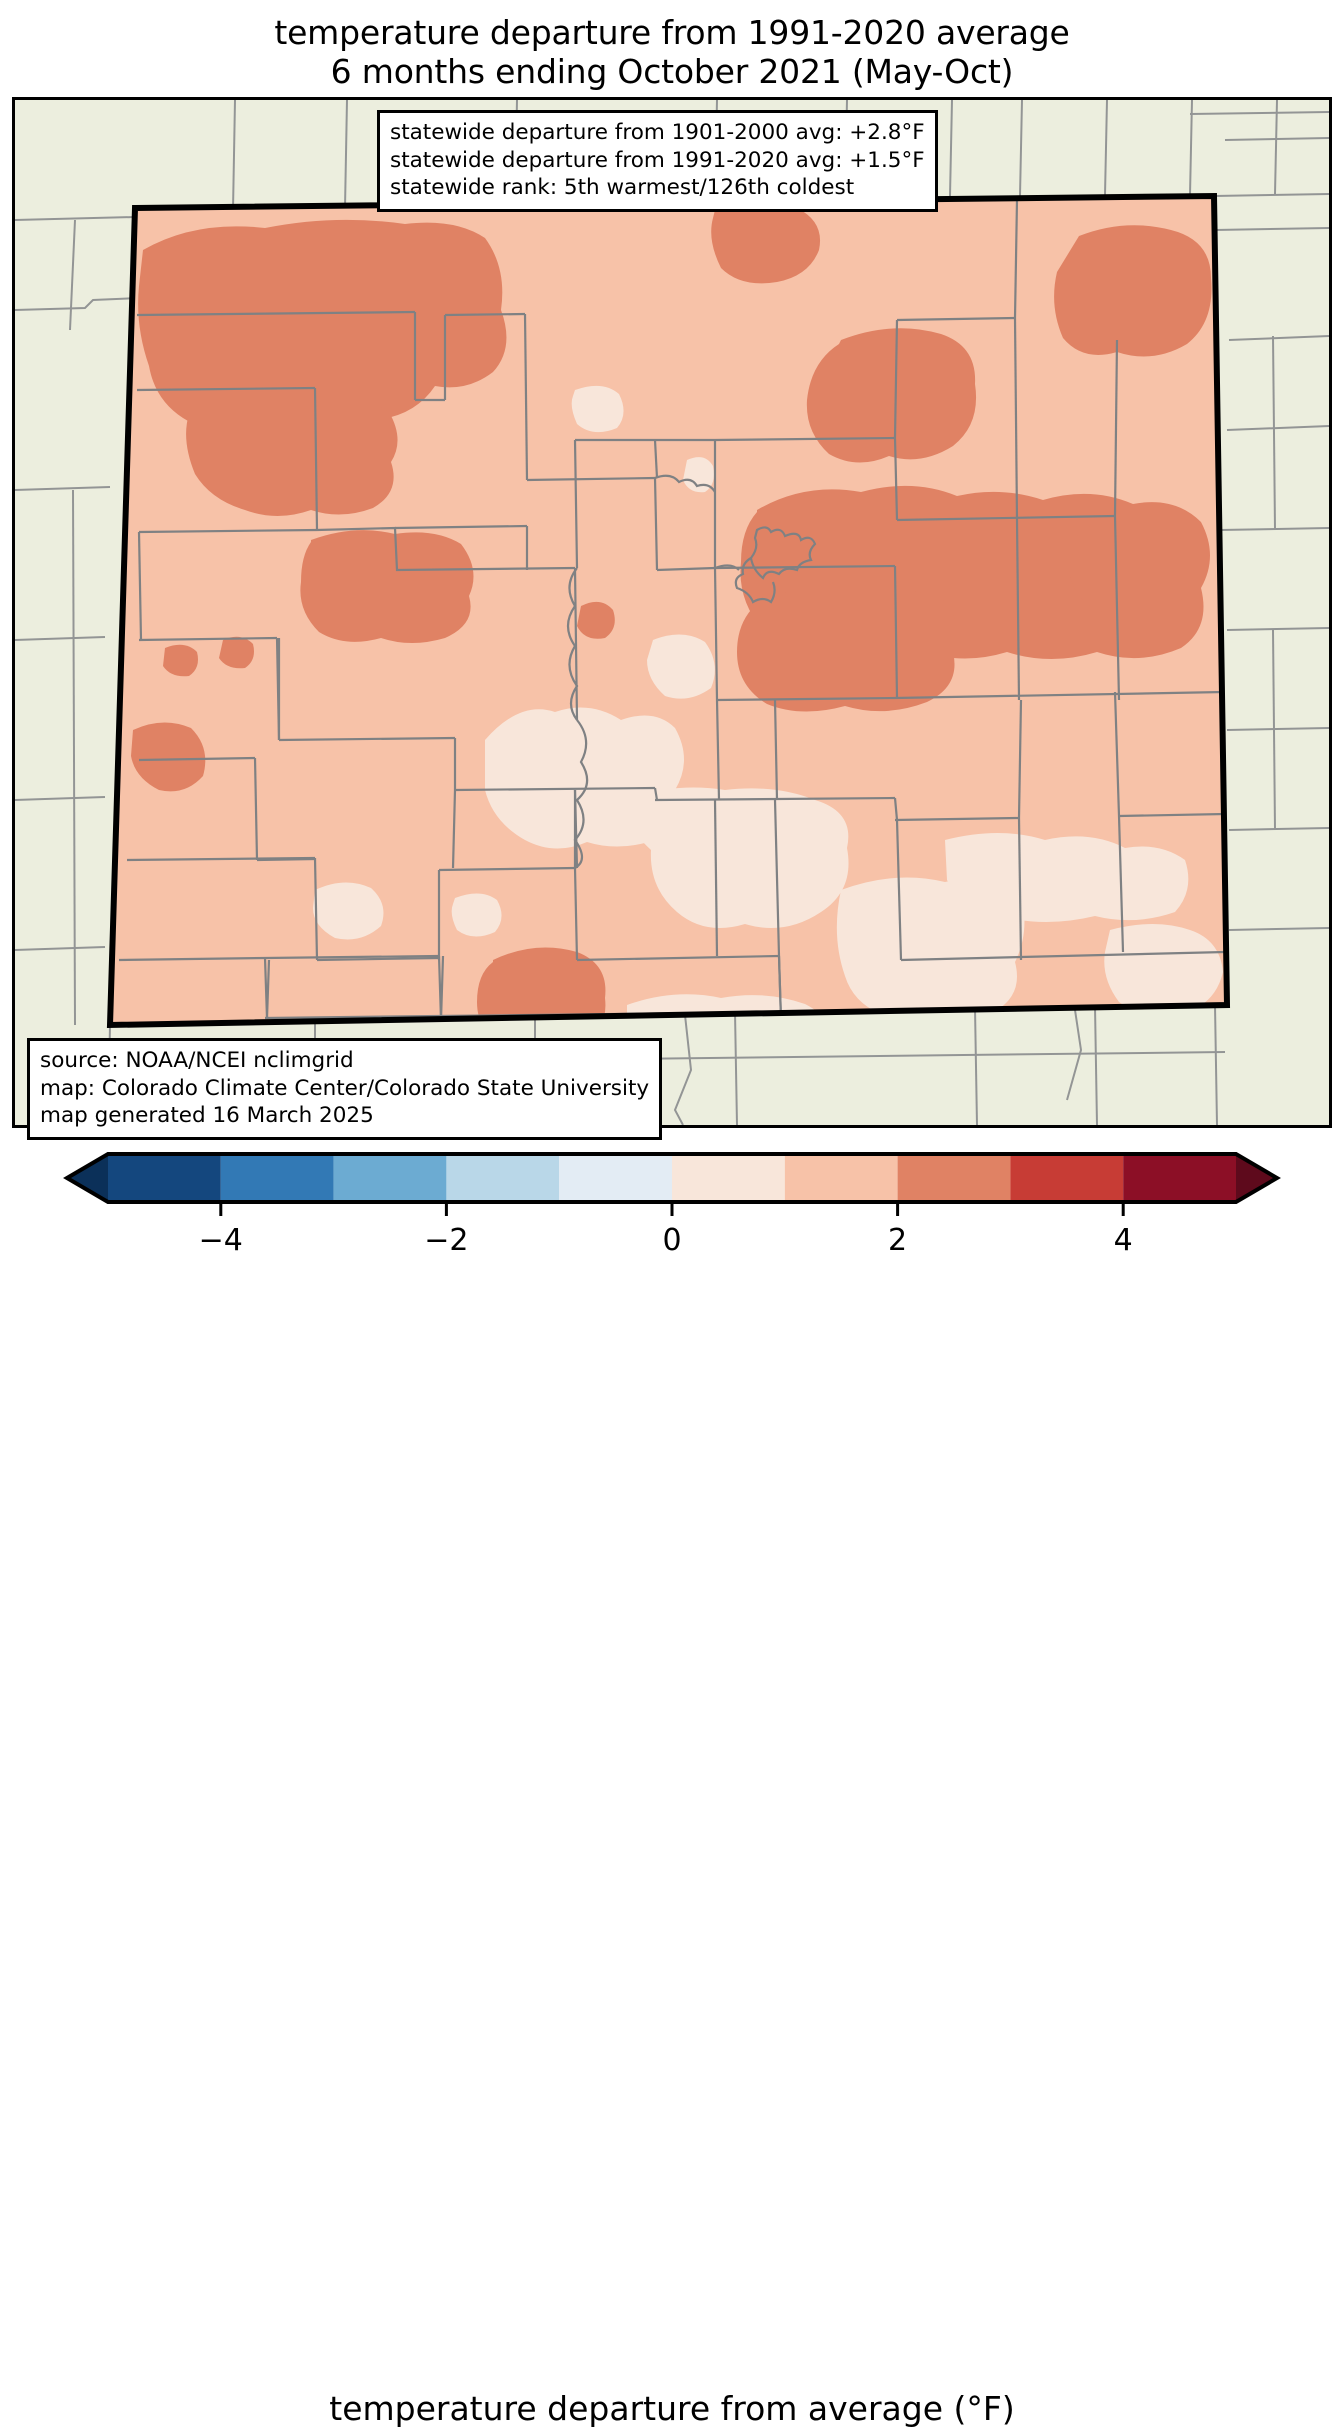 The width and height of the screenshot is (1344, 2428). What do you see at coordinates (503, 1178) in the screenshot?
I see `colorbar-segment--2-to--1` at bounding box center [503, 1178].